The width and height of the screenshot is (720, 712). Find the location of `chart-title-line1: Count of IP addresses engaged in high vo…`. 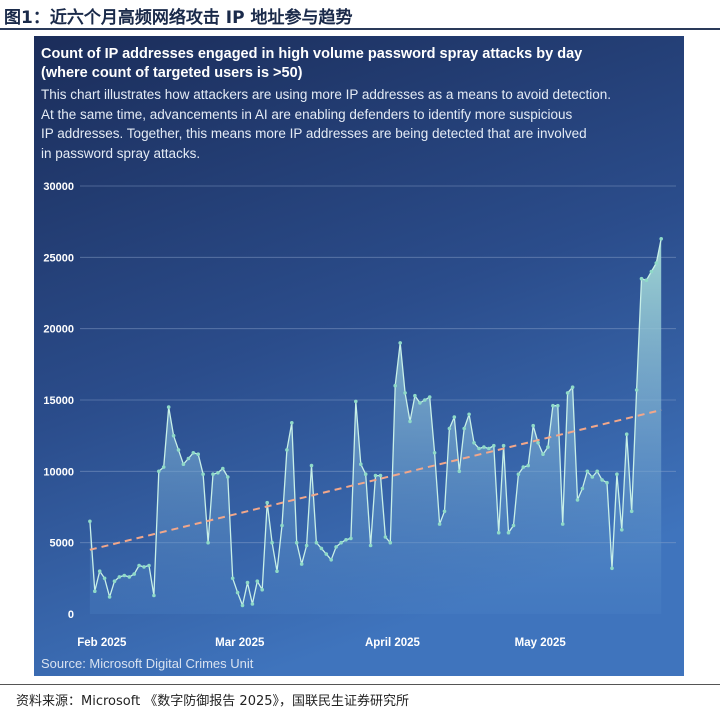

chart-title-line1: Count of IP addresses engaged in high vo… is located at coordinates (312, 54).